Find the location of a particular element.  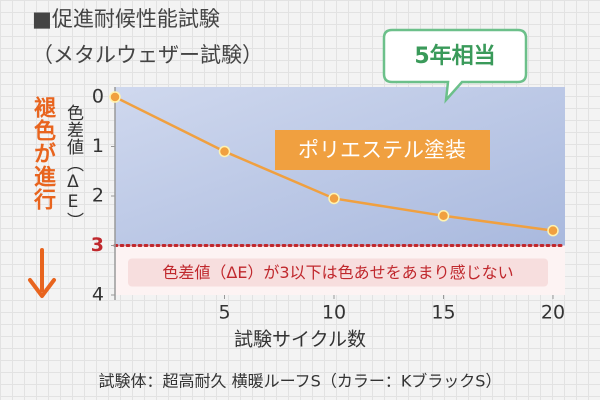

legend-label: ポリエステル塗装 is located at coordinates (382, 150).